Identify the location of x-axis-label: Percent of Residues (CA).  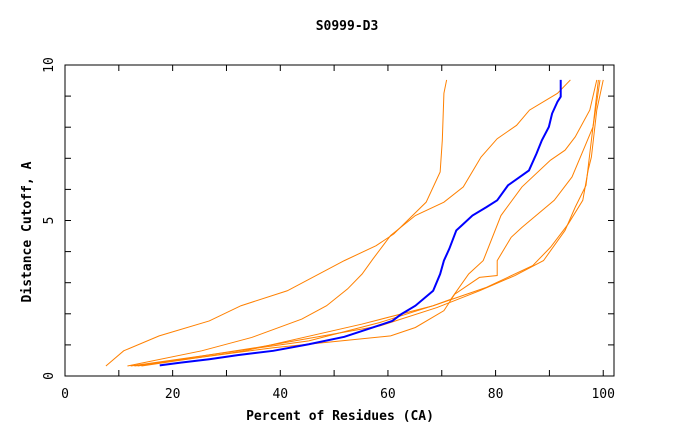
(340, 416).